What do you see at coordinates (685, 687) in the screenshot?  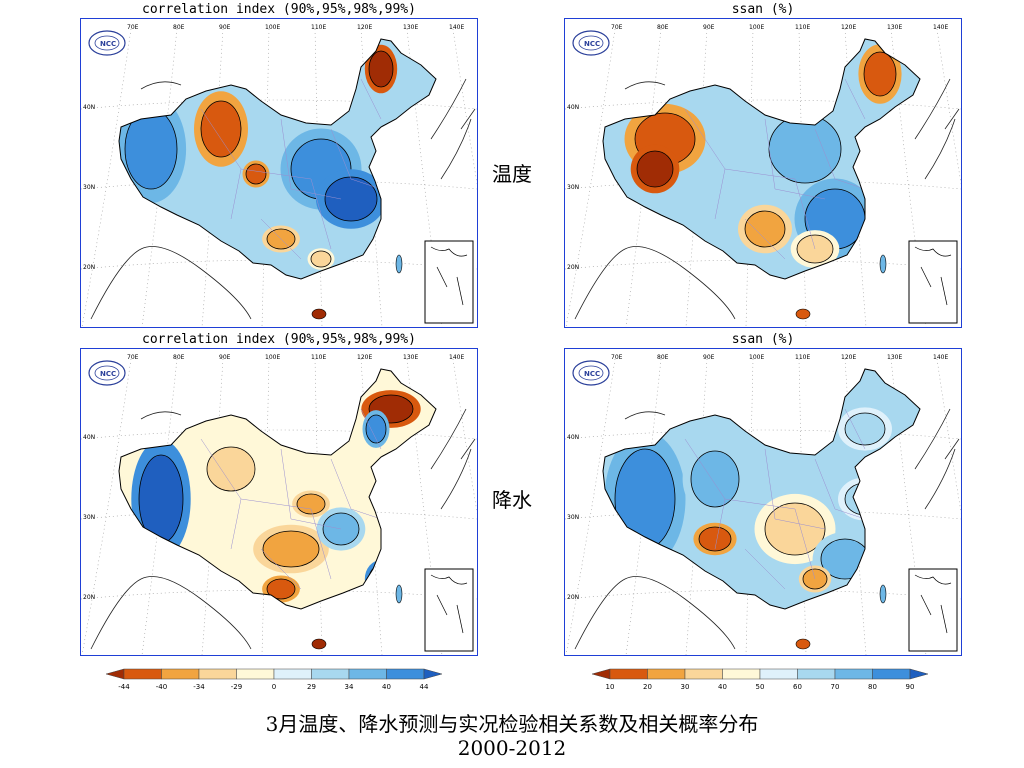 I see `colorbar-tick-label: 30` at bounding box center [685, 687].